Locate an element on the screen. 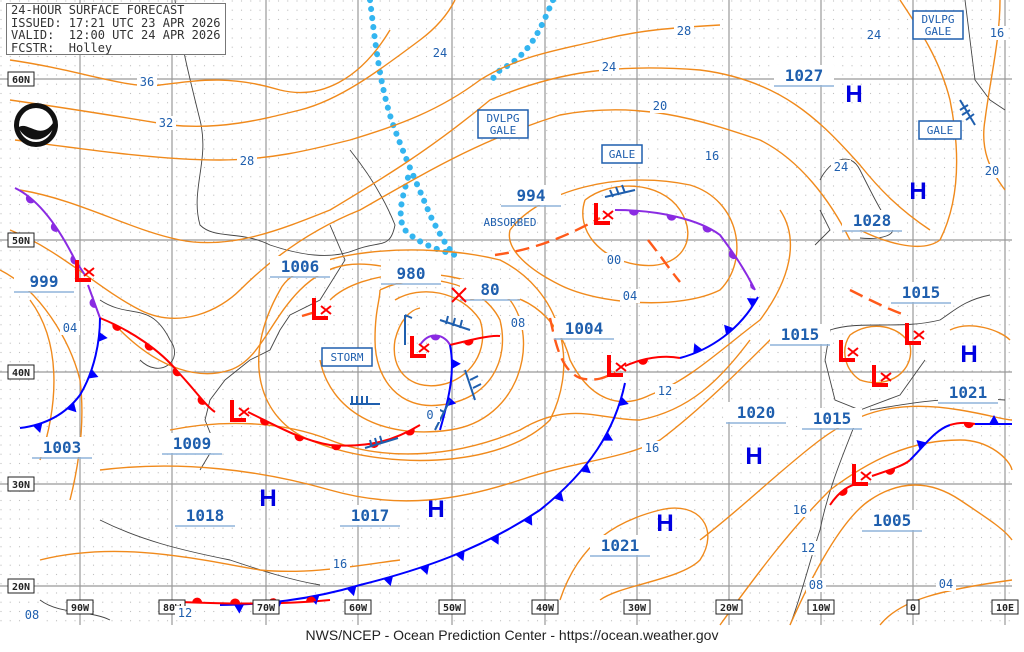 Image resolution: width=1024 pixels, height=652 pixels. lon-label: 60W is located at coordinates (358, 608).